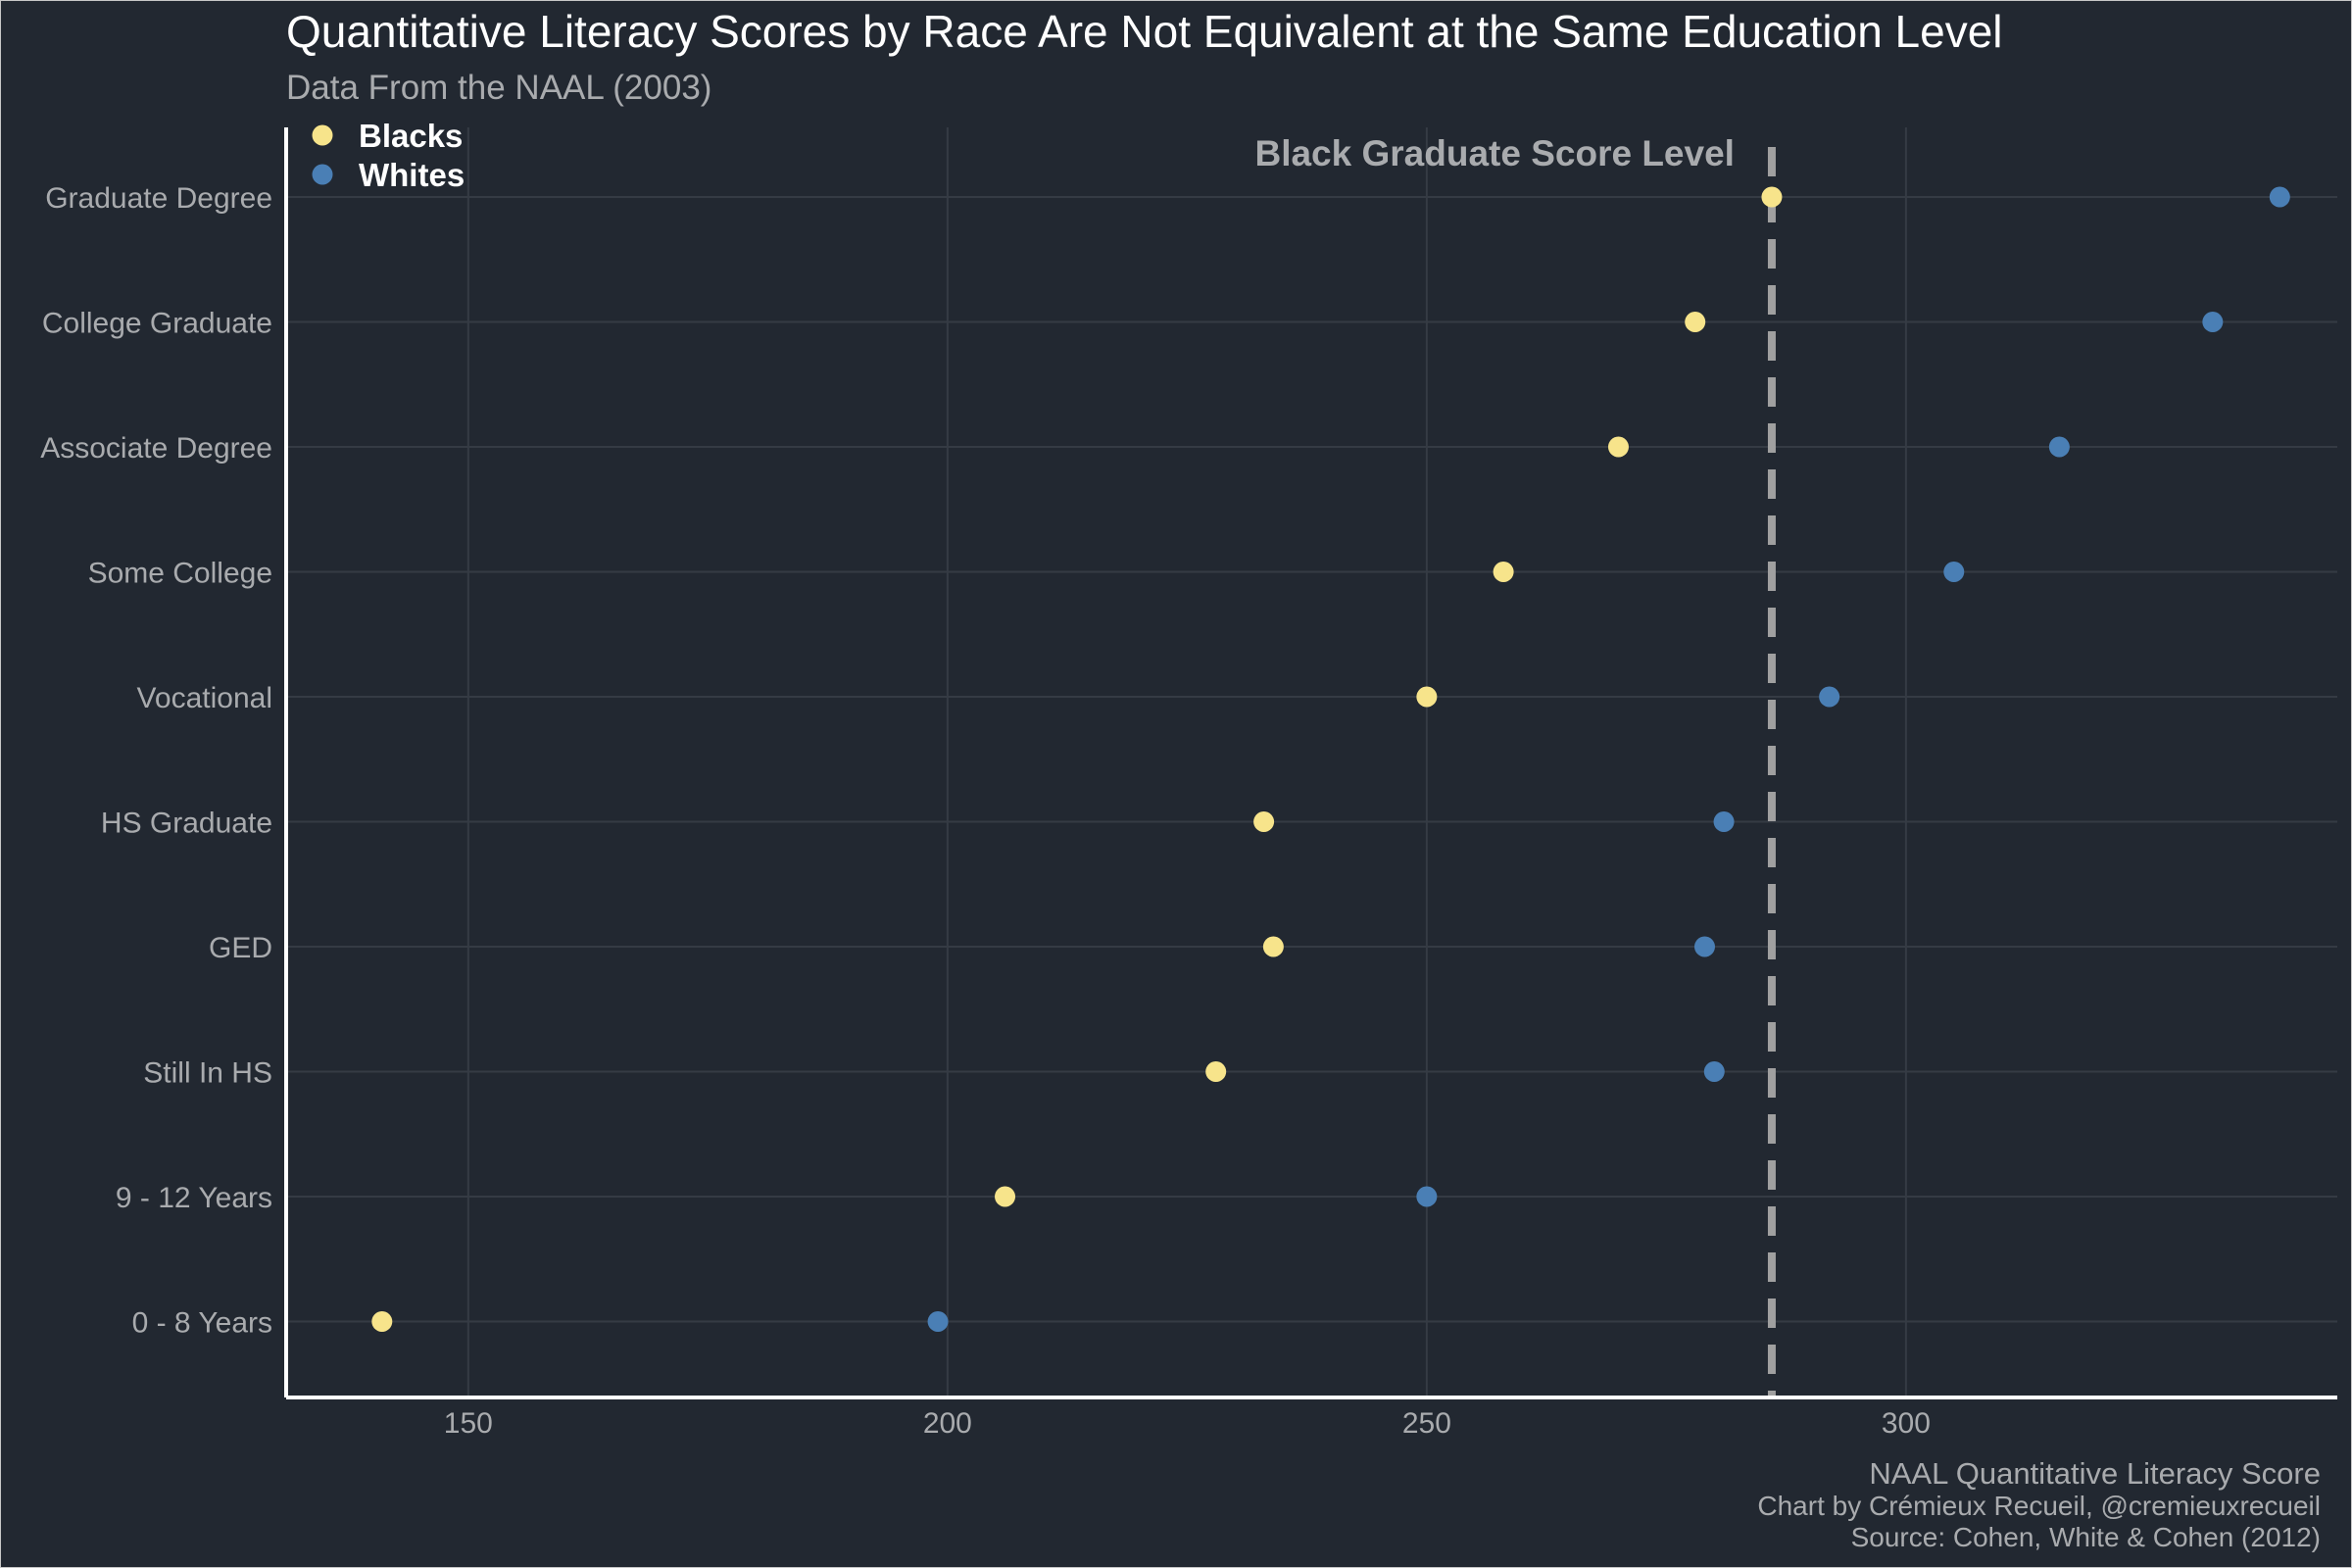  Describe the element at coordinates (498, 88) in the screenshot. I see `chart-subtitle: Data From the NAAL (2003)` at that location.